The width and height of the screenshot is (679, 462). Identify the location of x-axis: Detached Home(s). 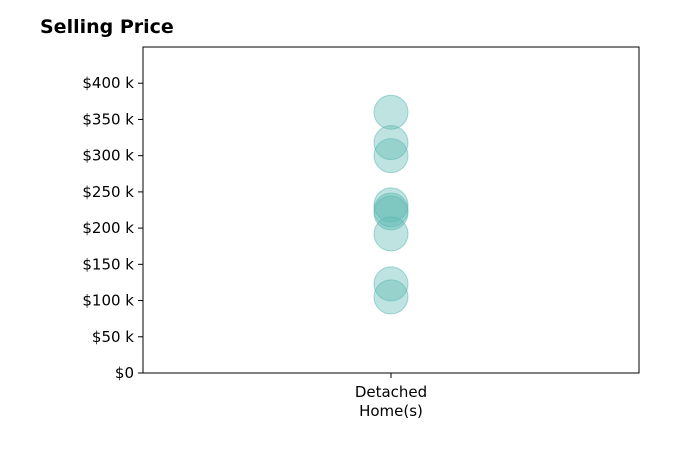
(391, 396).